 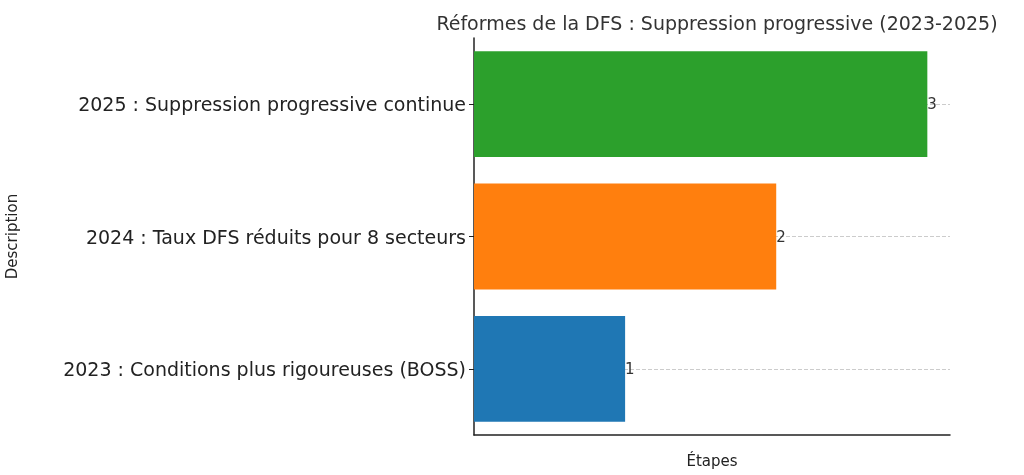 I want to click on y-tick-label: 2023 : Conditions plus rigoureuses (BOSS), so click(x=264, y=368).